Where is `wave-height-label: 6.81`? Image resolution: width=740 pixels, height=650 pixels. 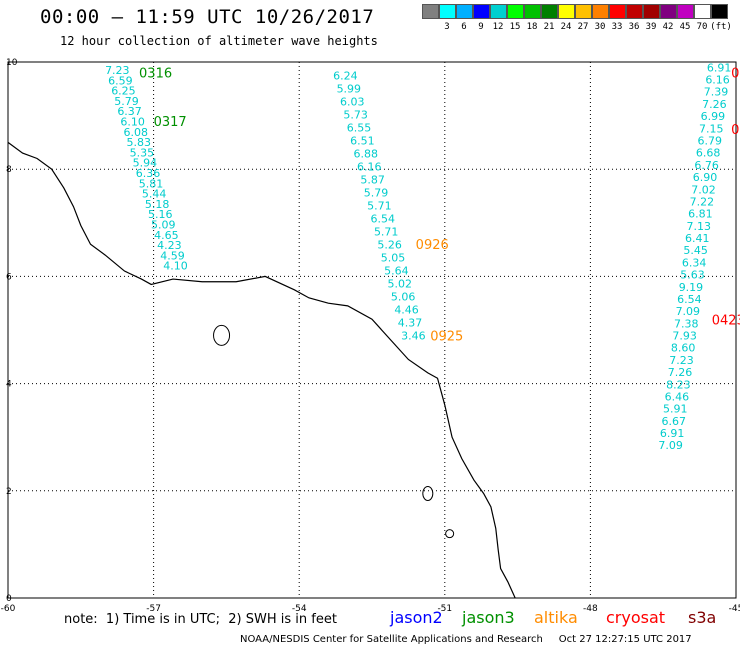 wave-height-label: 6.81 is located at coordinates (700, 214).